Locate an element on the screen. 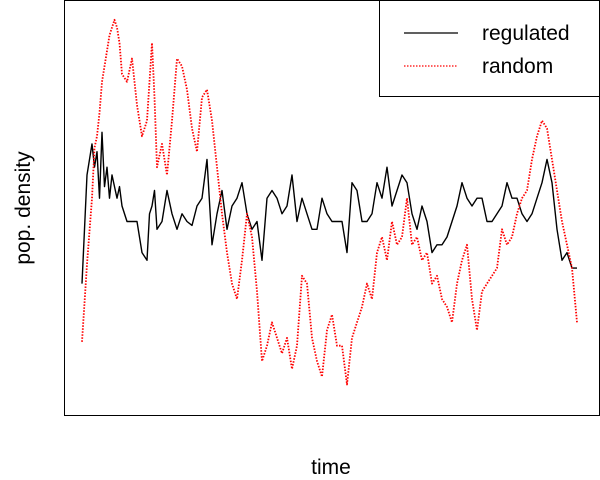 The image size is (600, 480). legend: regulated random is located at coordinates (489, 48).